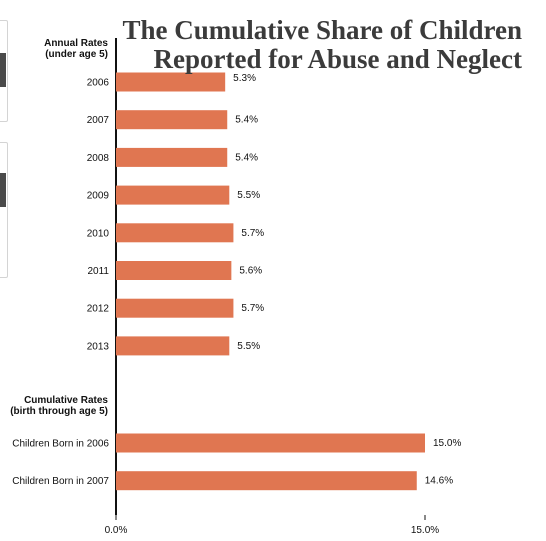 The width and height of the screenshot is (546, 541). What do you see at coordinates (66, 400) in the screenshot?
I see `group-label-line-1: Cumulative Rates` at bounding box center [66, 400].